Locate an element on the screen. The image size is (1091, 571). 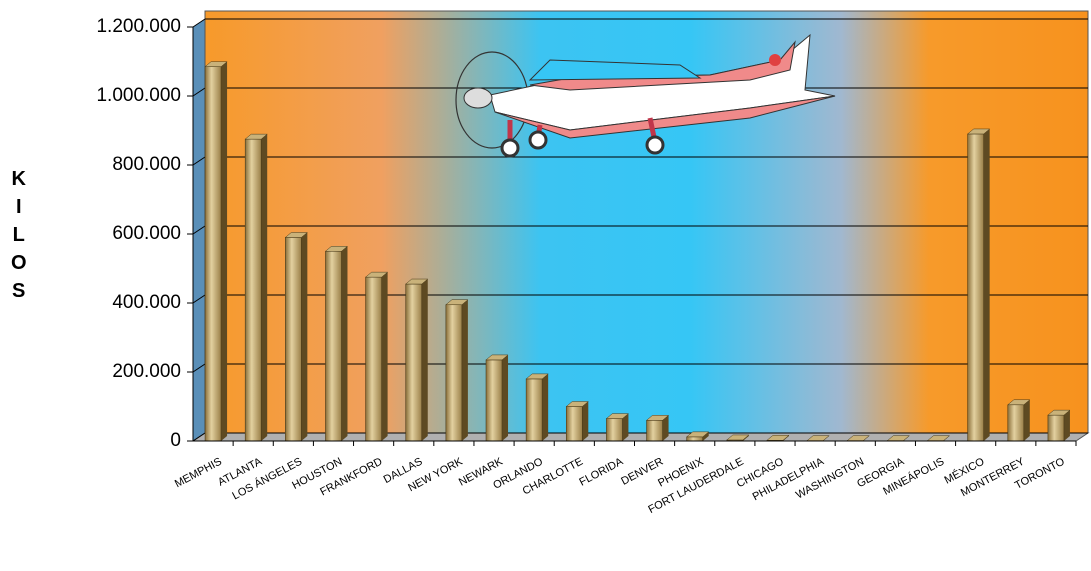
y-tick-label: 1.000.000 is located at coordinates (138, 95).